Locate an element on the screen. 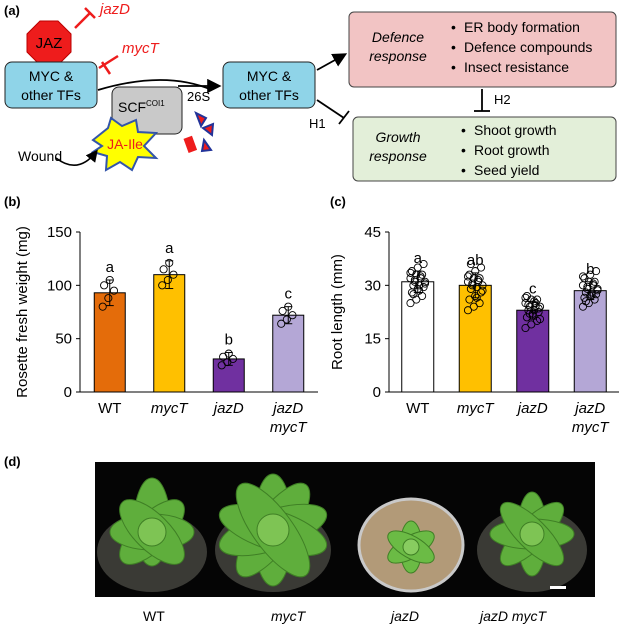 The image size is (625, 630). myc-left-line1: MYC & is located at coordinates (51, 76).